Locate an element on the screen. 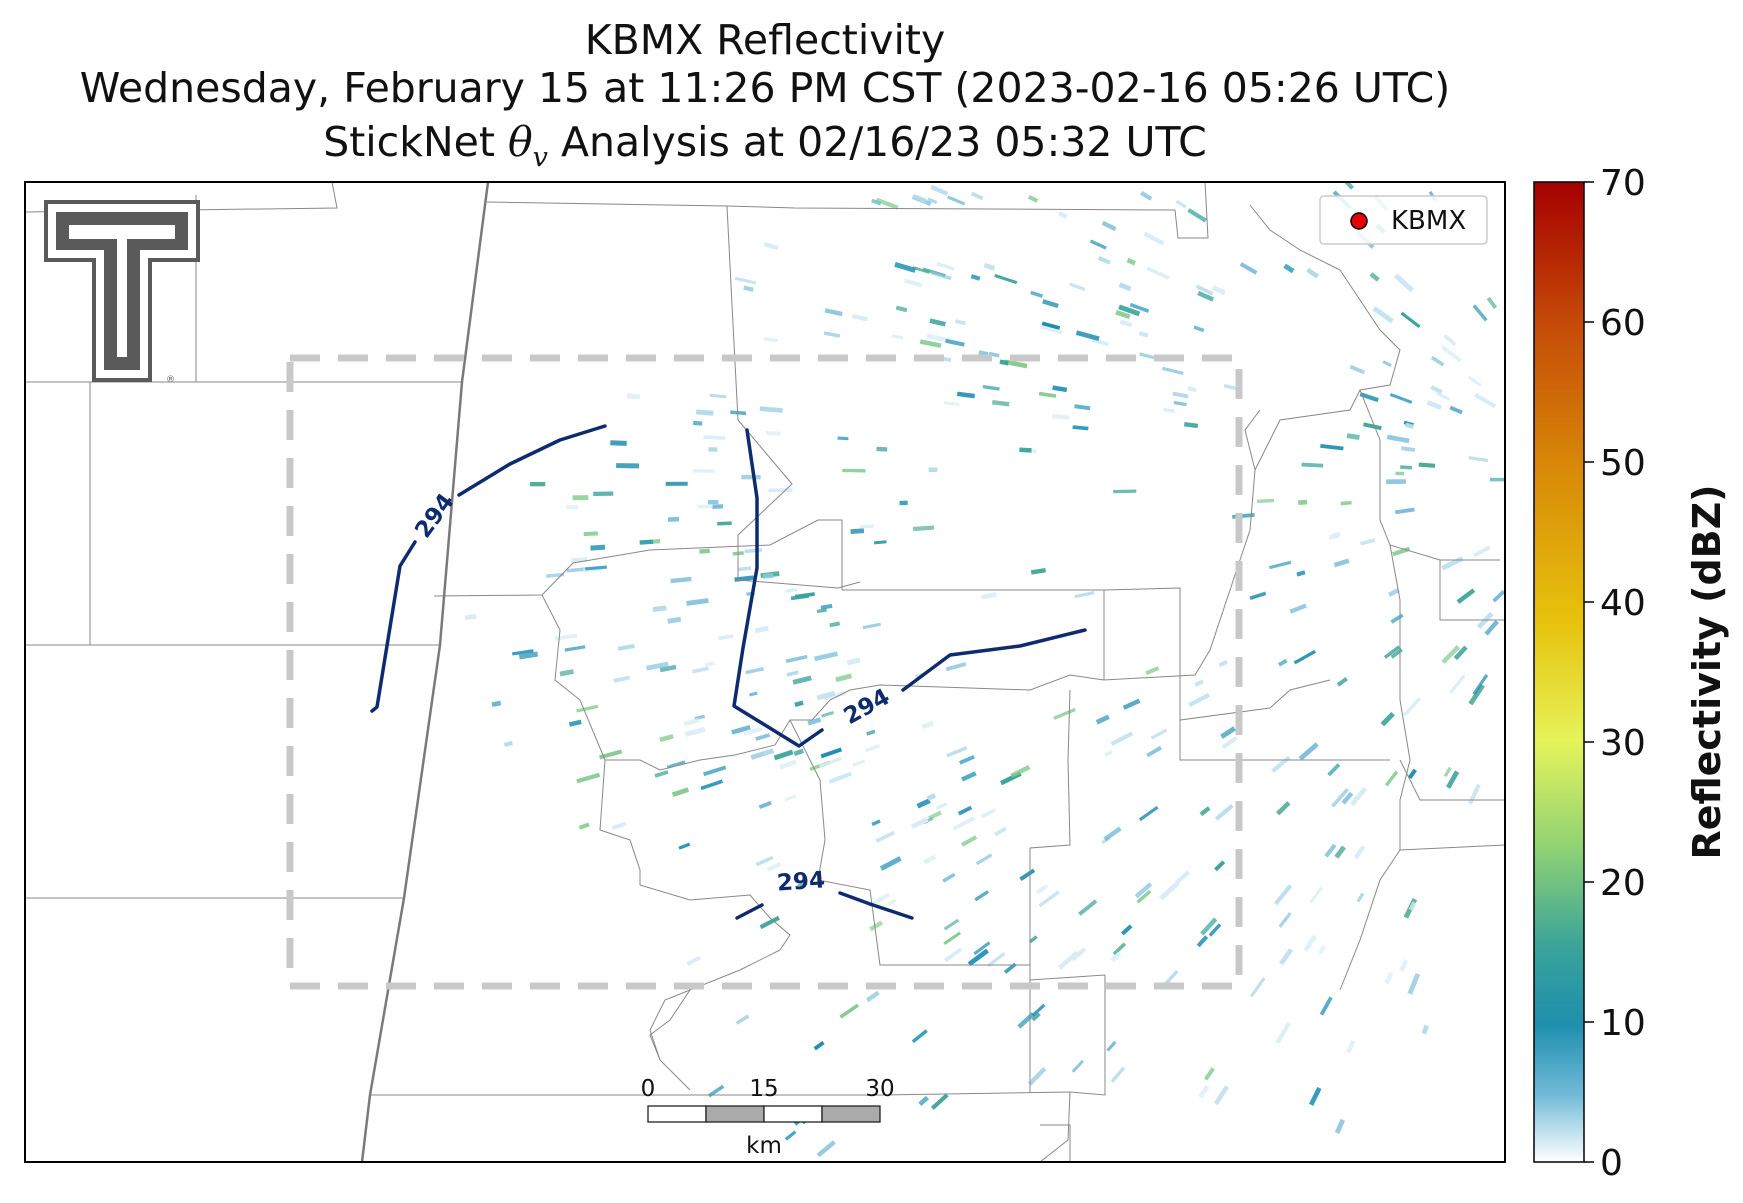 The width and height of the screenshot is (1743, 1203). colorbar-ticks: 0 10 20 30 40 50 60 70 is located at coordinates (1615, 673).